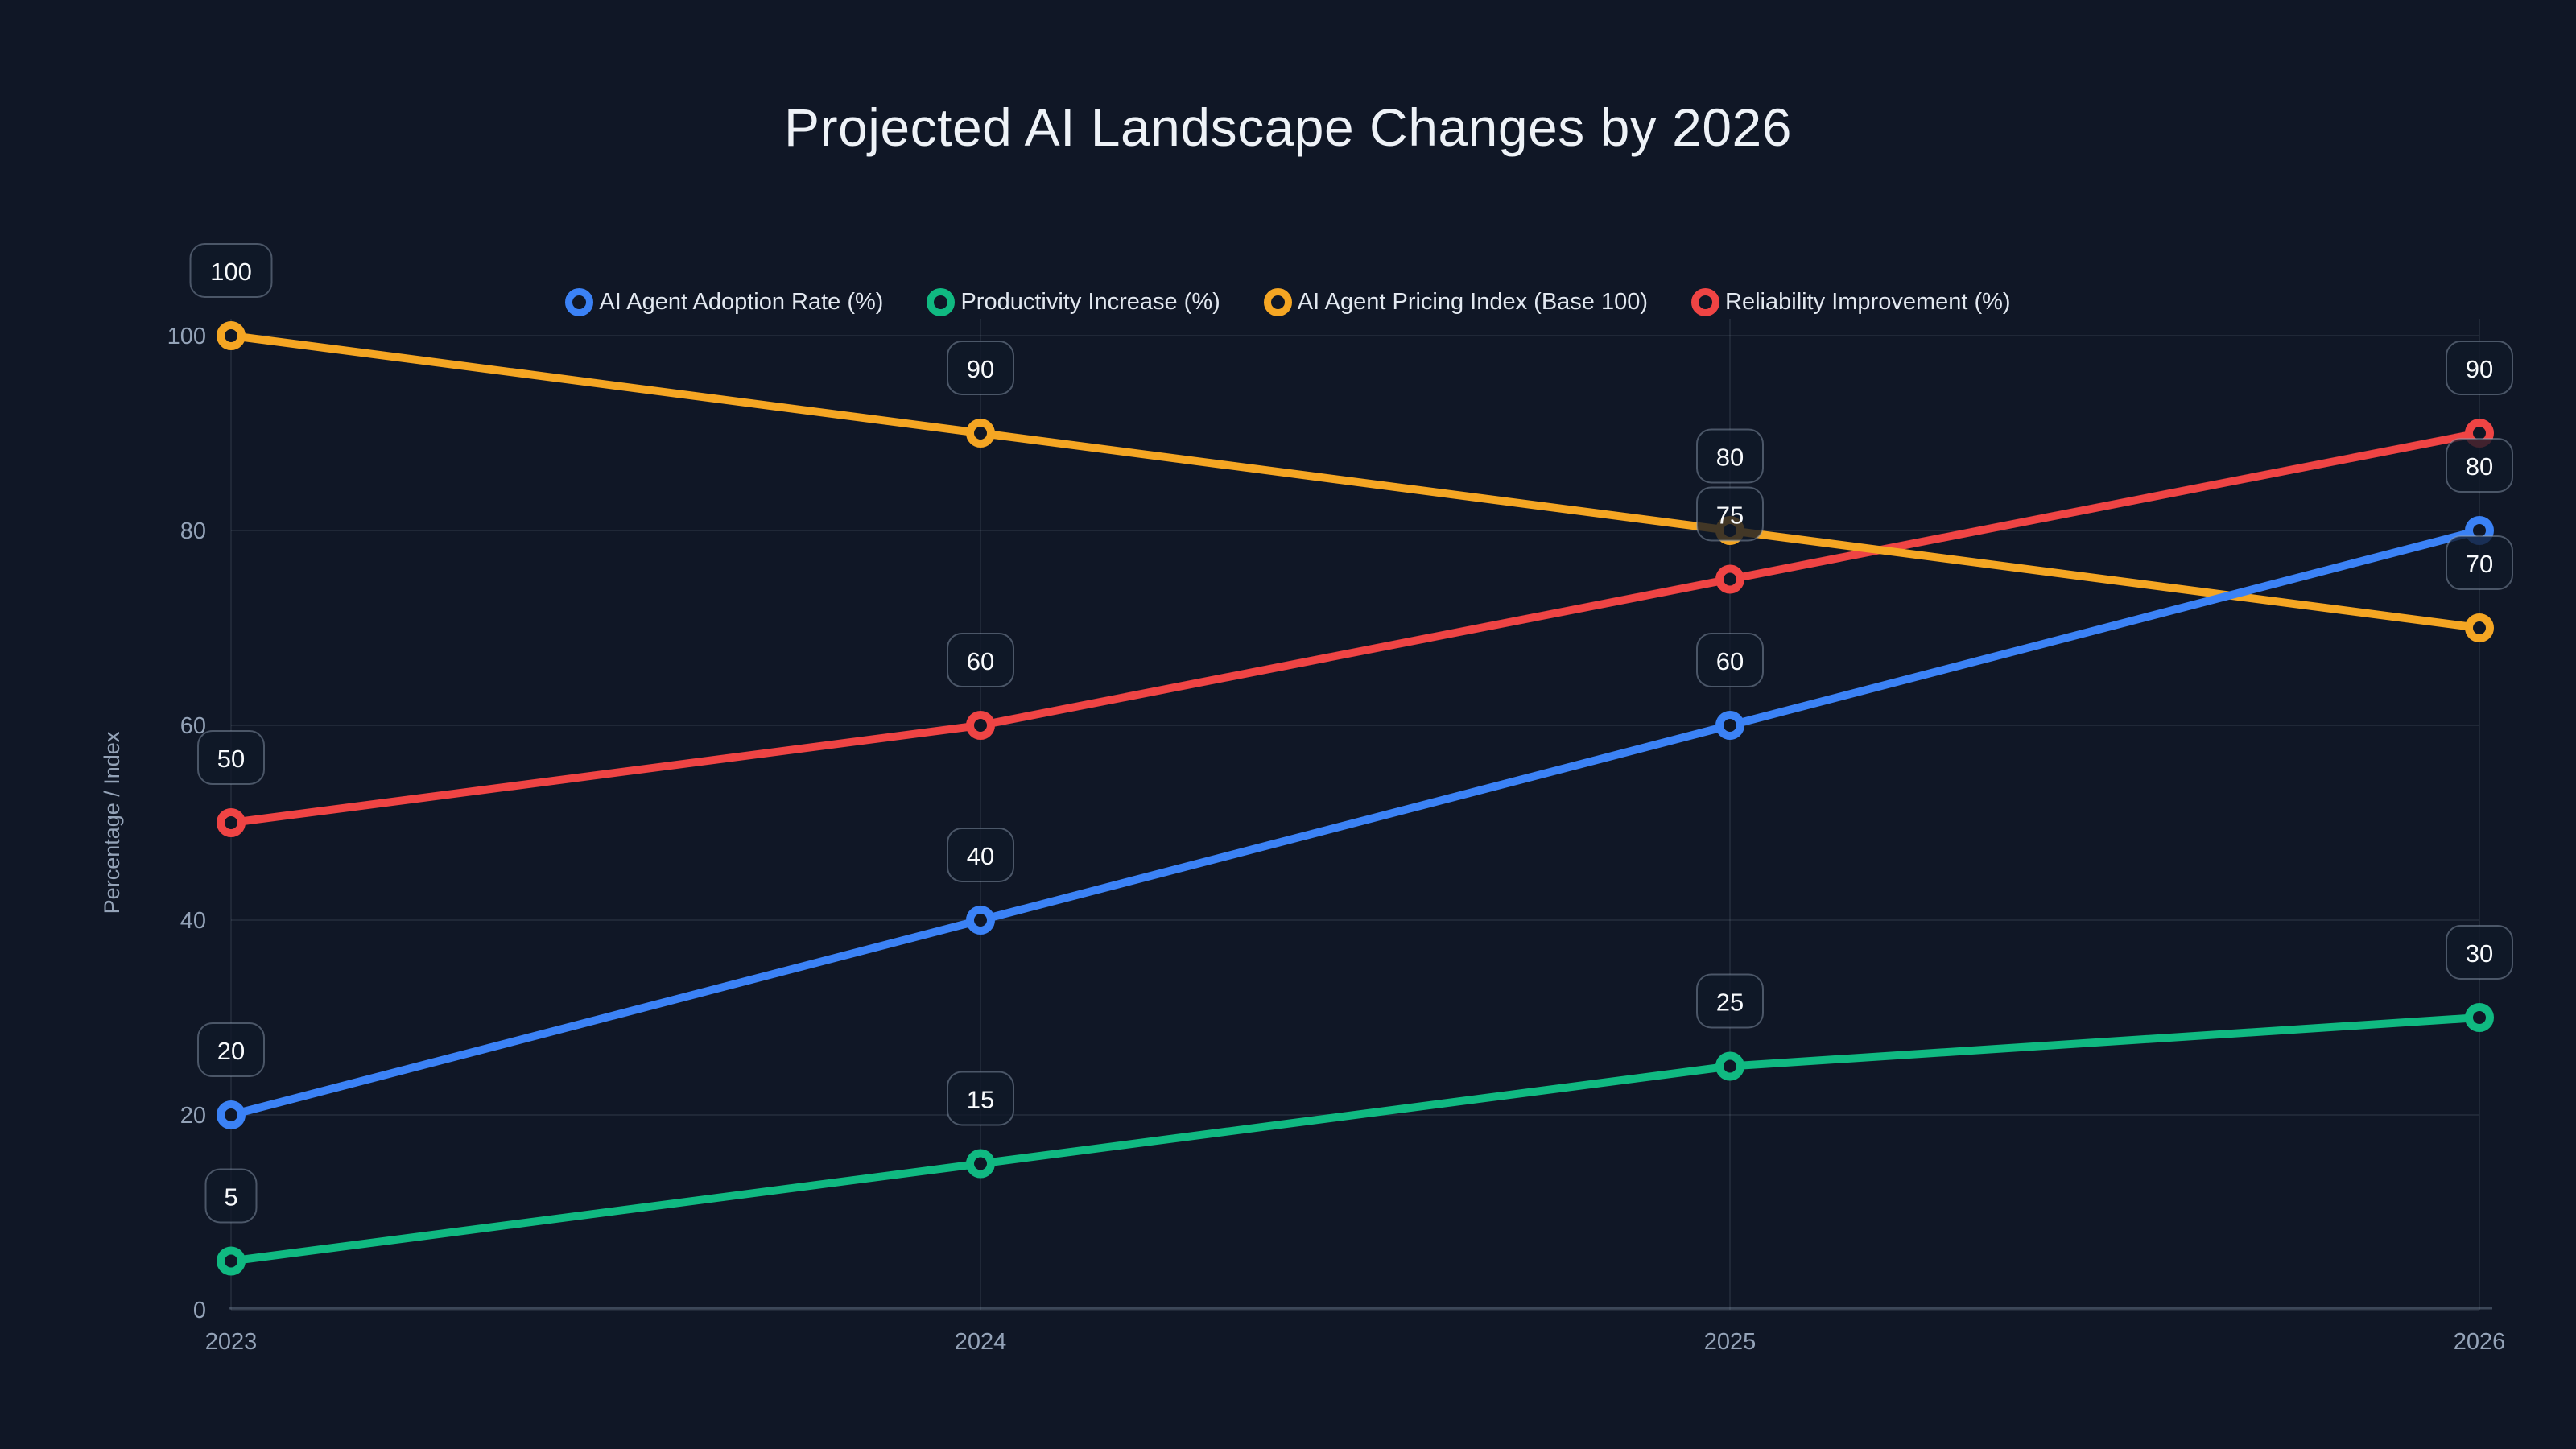 The image size is (2576, 1449). Describe the element at coordinates (980, 725) in the screenshot. I see `point-reliability-improvement-2024` at that location.